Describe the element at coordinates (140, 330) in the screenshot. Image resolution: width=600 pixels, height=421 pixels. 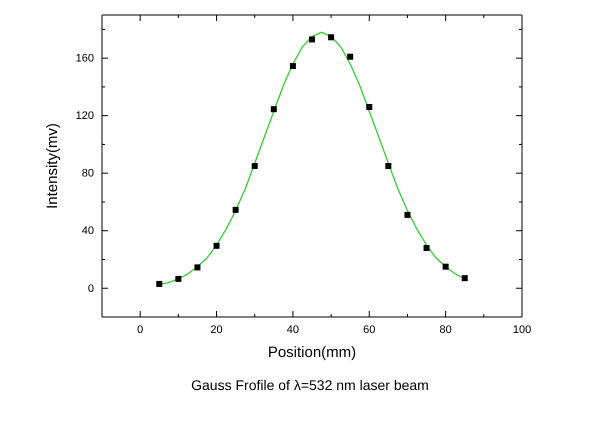
I see `x-tick-label: 0` at that location.